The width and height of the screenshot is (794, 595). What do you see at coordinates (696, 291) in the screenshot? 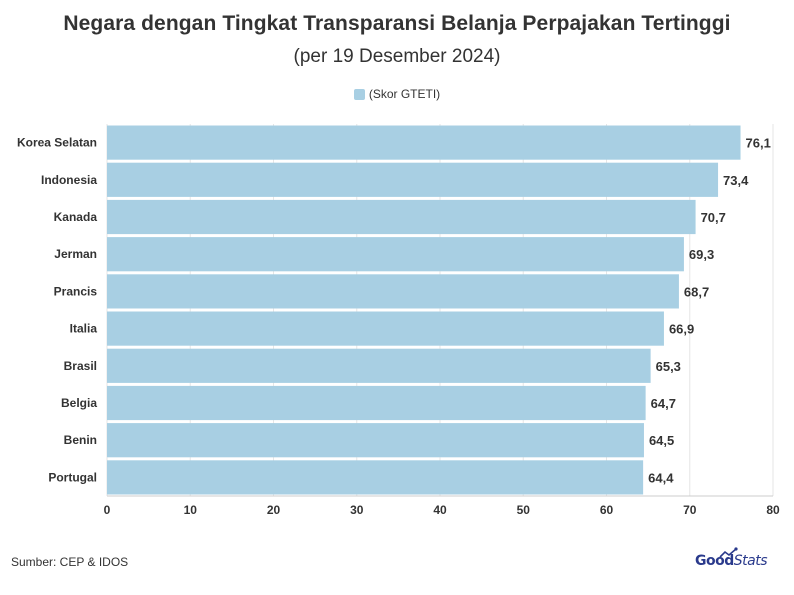
I see `data-label: 68,7` at bounding box center [696, 291].